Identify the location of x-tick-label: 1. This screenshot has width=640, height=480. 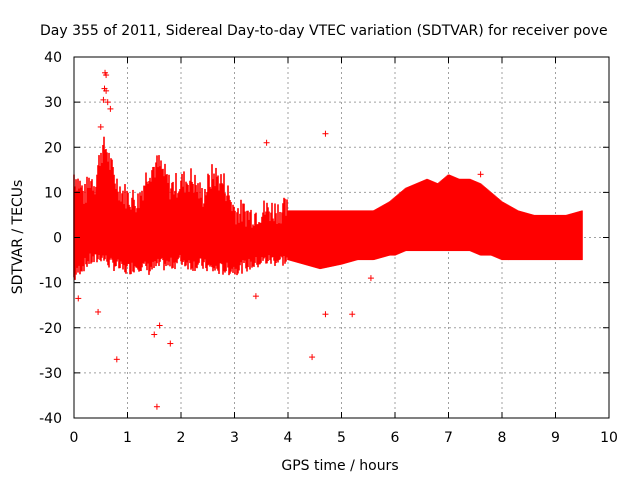
(127, 438).